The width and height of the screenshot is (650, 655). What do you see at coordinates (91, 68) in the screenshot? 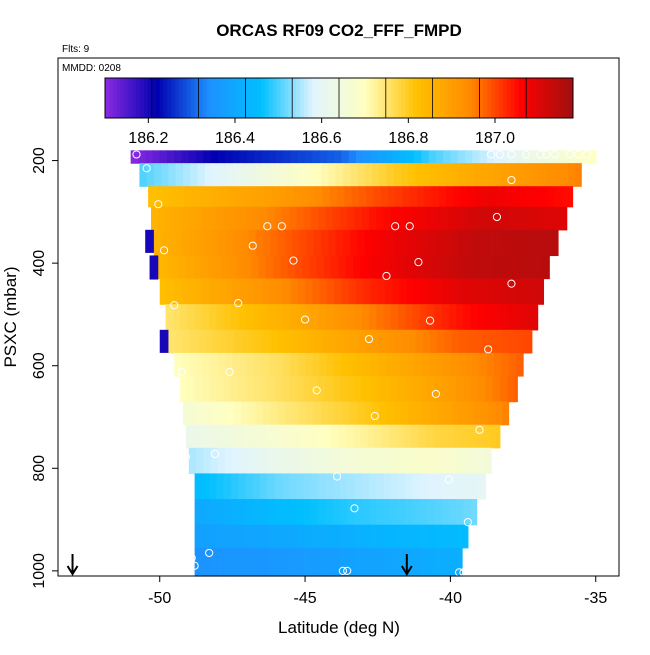
I see `date-label: MMDD: 0208` at bounding box center [91, 68].